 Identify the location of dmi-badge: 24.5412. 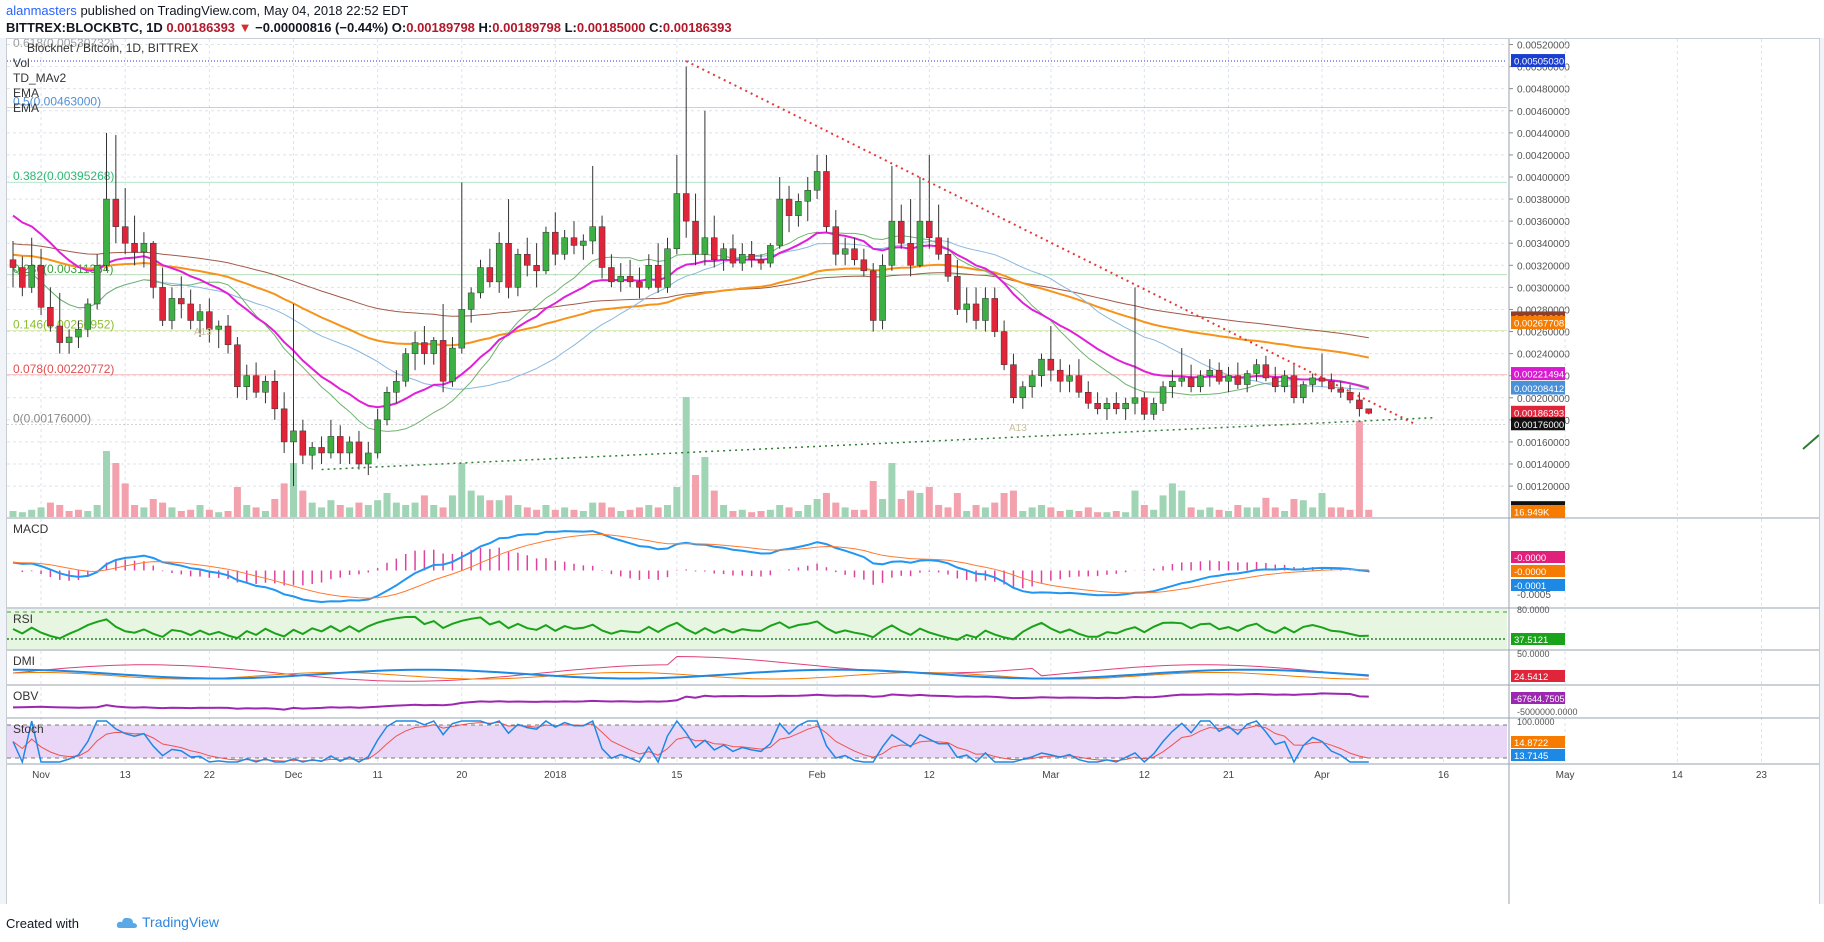
(1531, 677).